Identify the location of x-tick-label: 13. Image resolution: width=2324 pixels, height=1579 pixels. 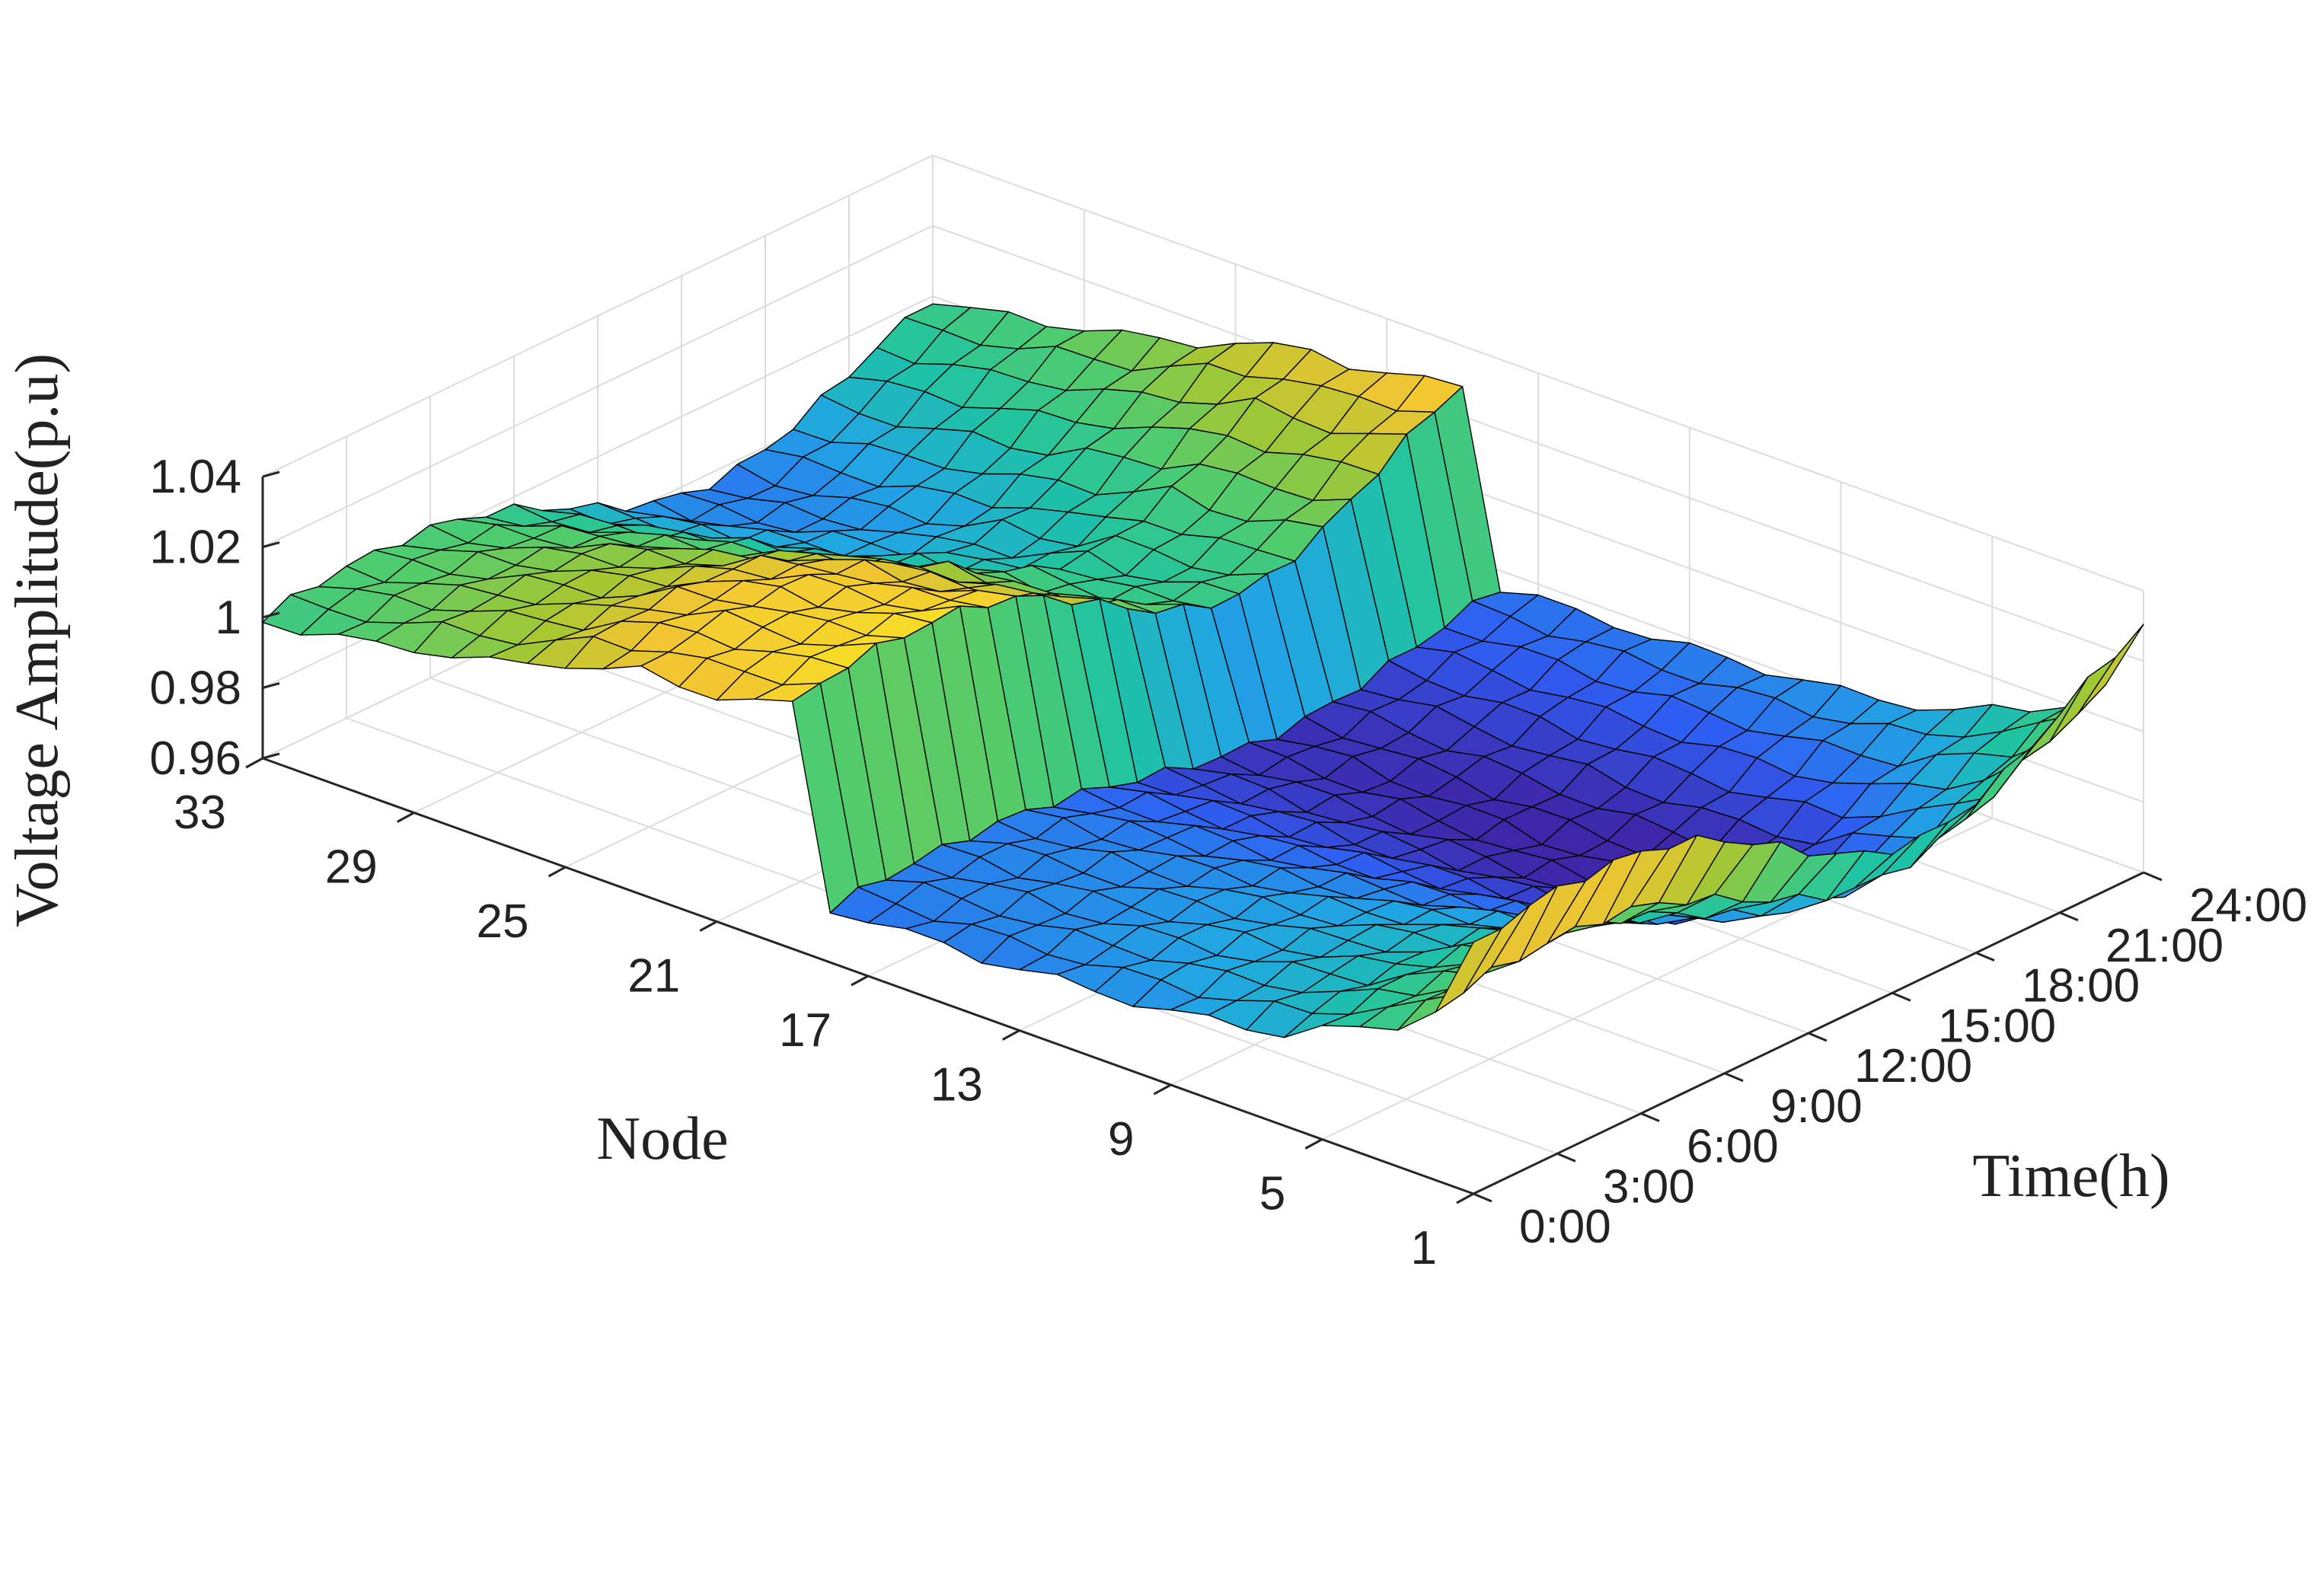
(957, 1085).